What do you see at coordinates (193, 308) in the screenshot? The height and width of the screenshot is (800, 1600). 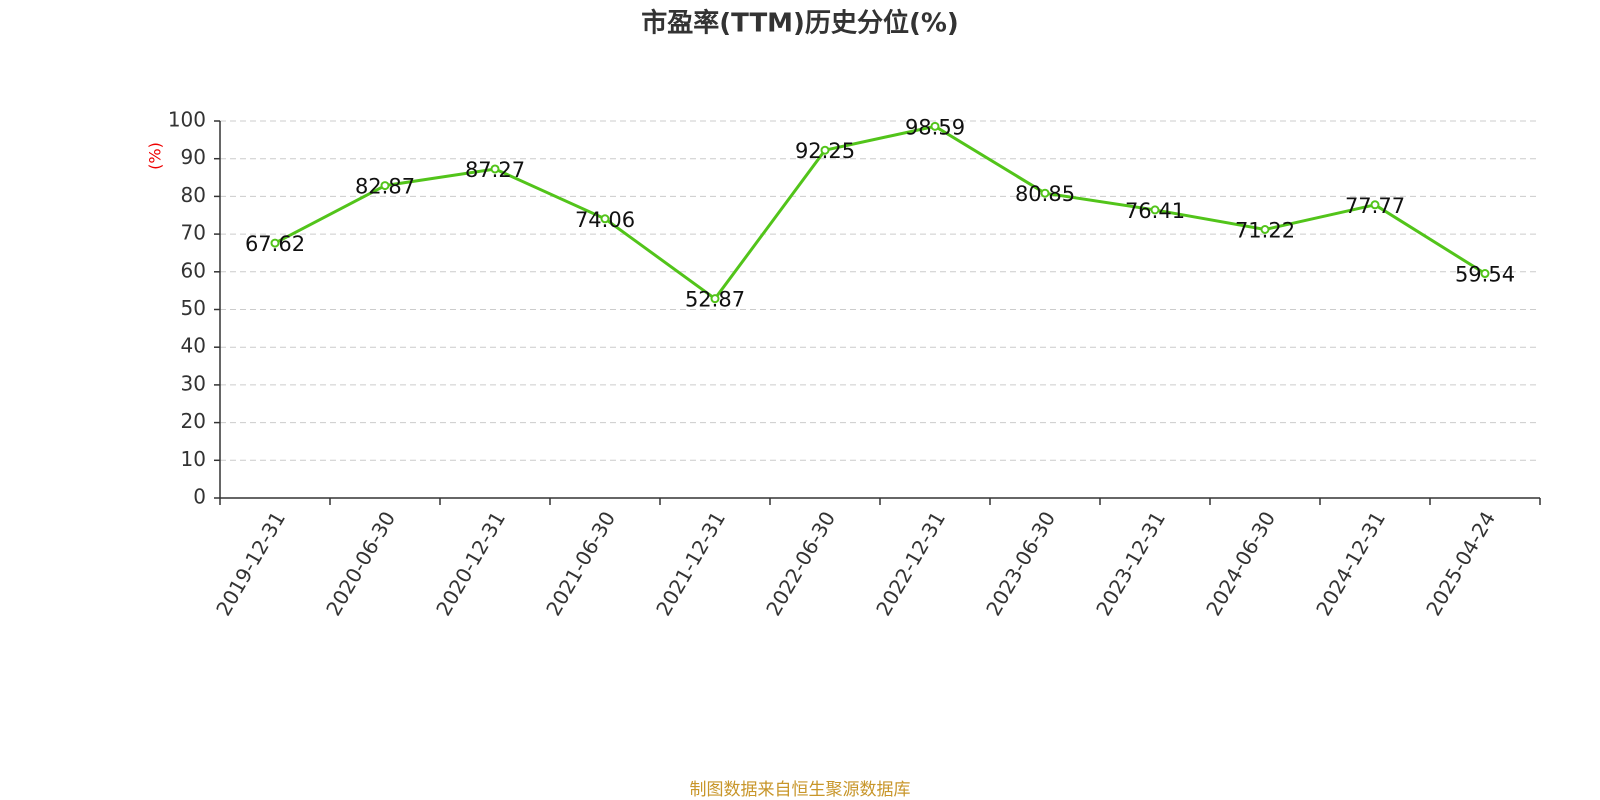 I see `y-tick-label: 50` at bounding box center [193, 308].